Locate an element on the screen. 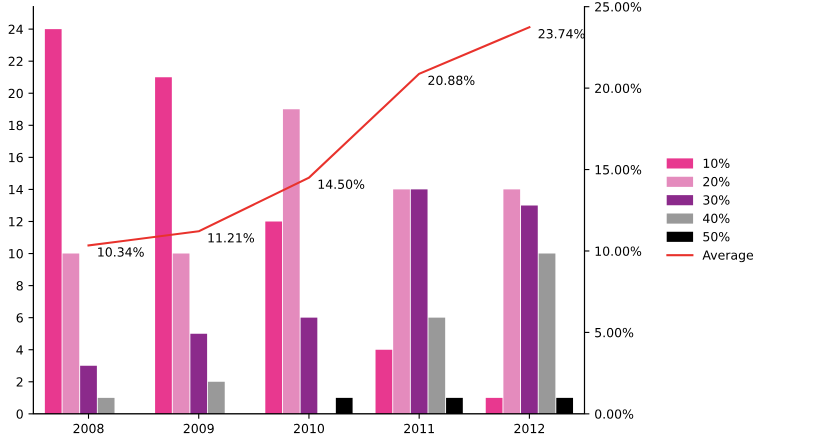  x-tick-label: 2008 is located at coordinates (89, 429).